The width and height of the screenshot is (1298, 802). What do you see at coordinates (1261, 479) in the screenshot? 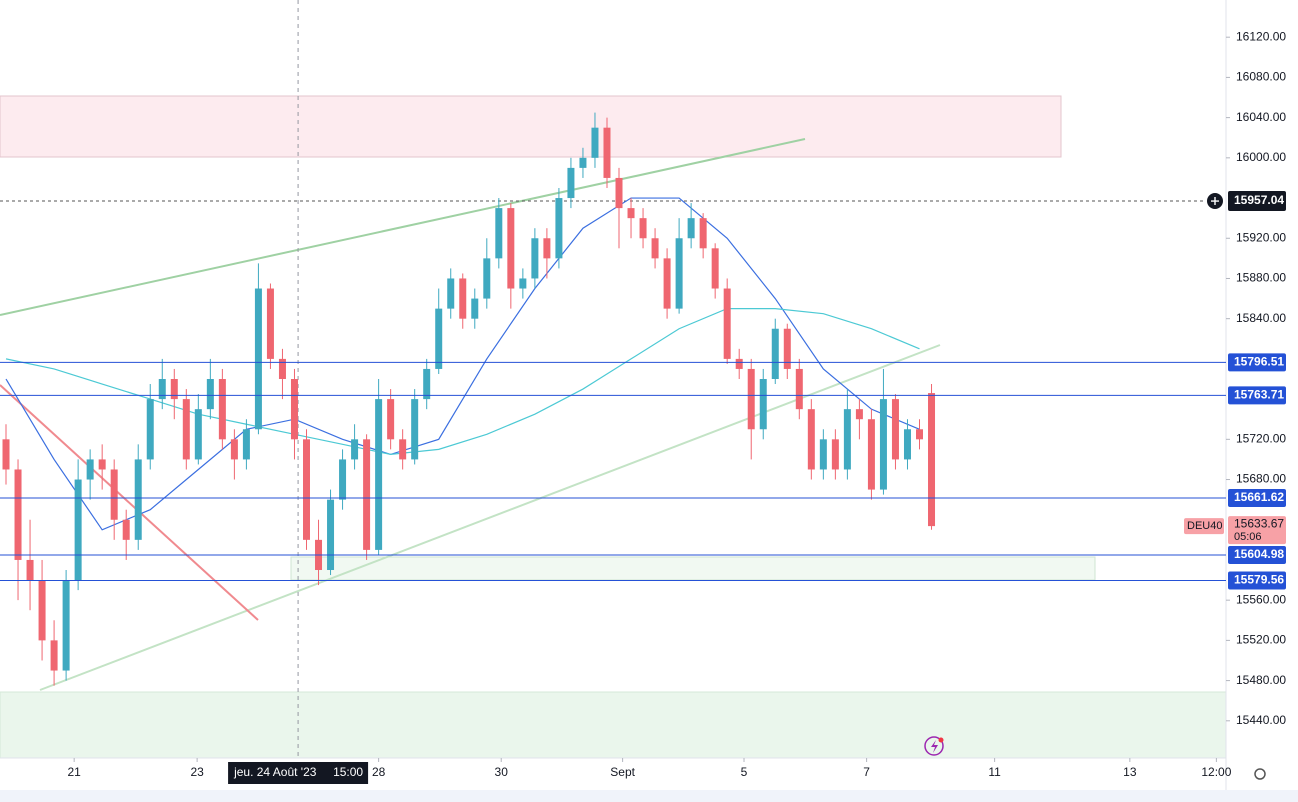
I see `y-tick-label: 15680.00` at bounding box center [1261, 479].